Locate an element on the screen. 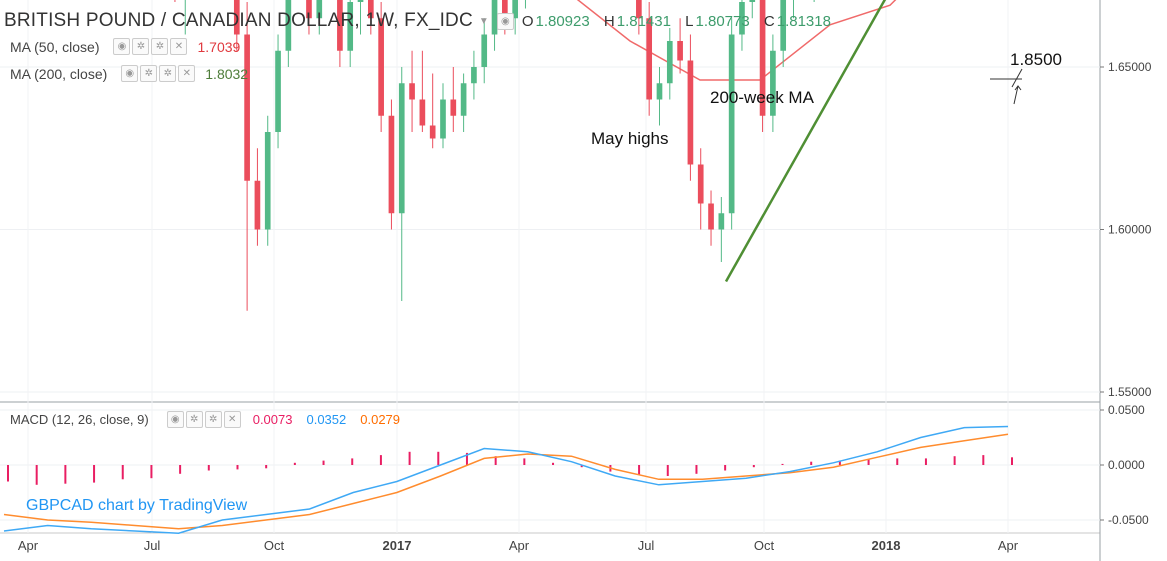 The image size is (1167, 561). target-annotation: 1.8500 is located at coordinates (1036, 59).